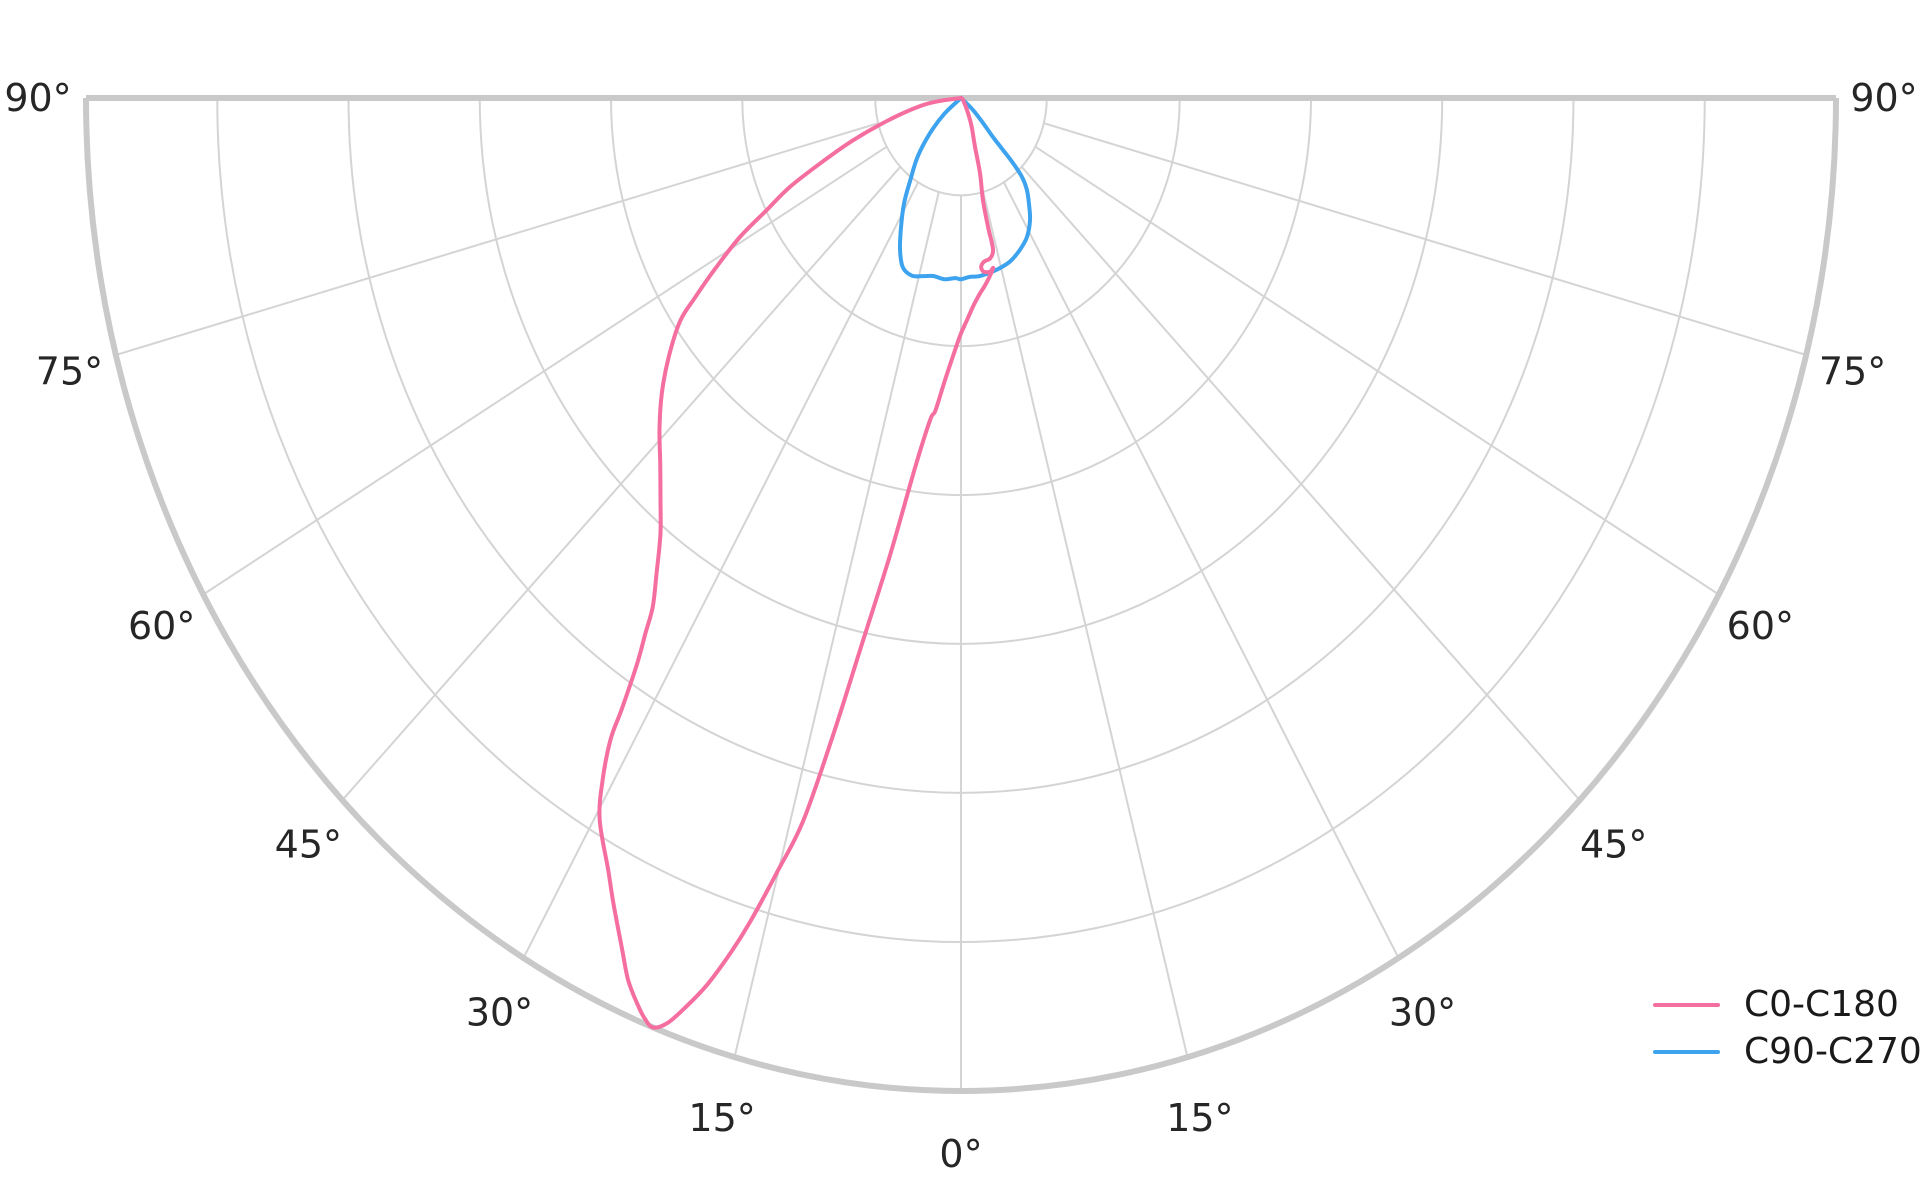  I want to click on legend-item-c0-c180: C0-C180, so click(1786, 1005).